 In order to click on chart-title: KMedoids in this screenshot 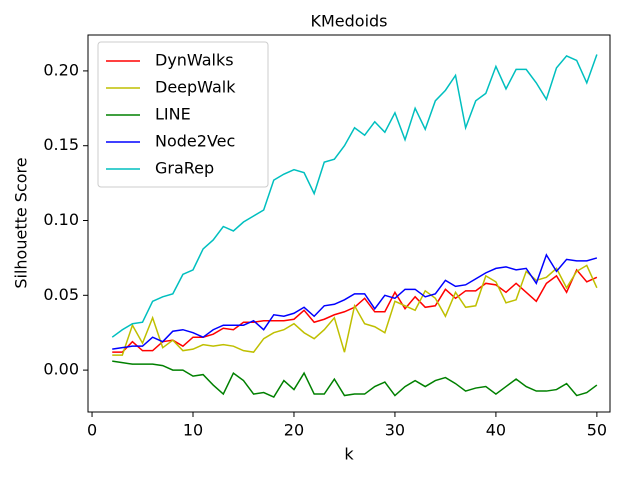, I will do `click(348, 21)`.